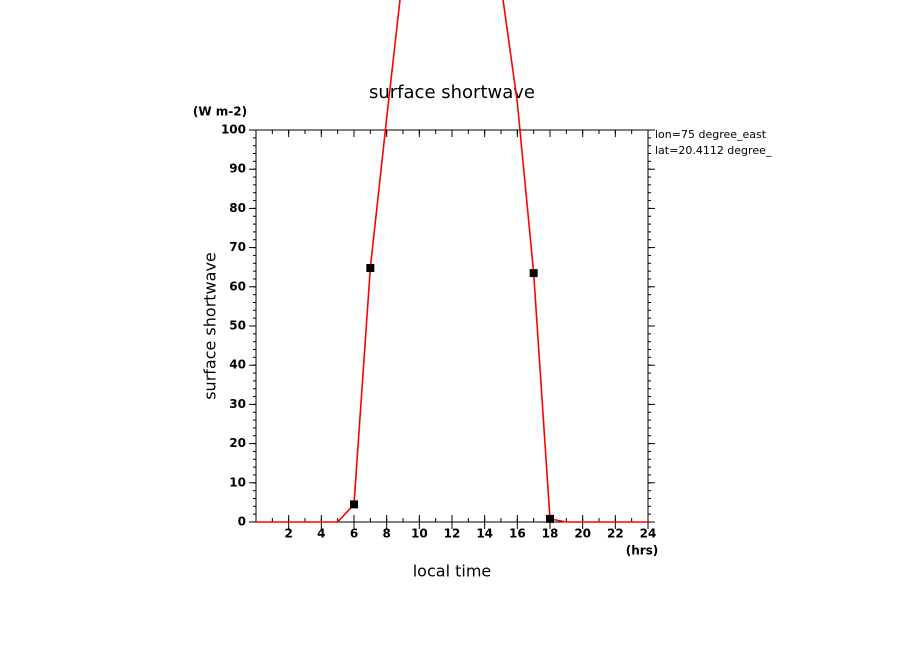 Image resolution: width=904 pixels, height=654 pixels. I want to click on x-tick-label: 6, so click(354, 534).